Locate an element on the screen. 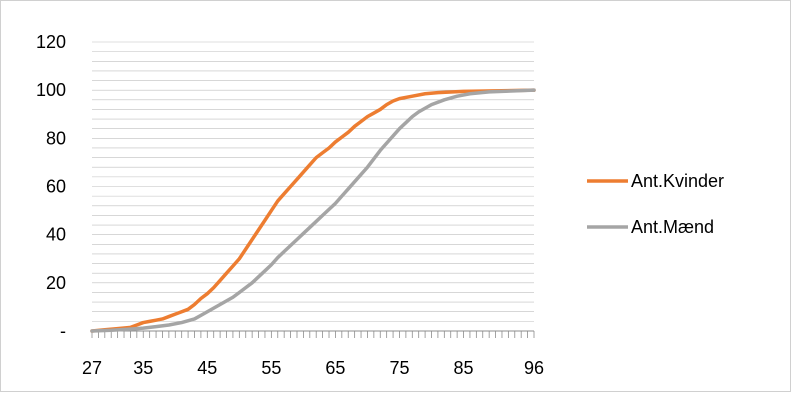 Image resolution: width=791 pixels, height=397 pixels. x-tick-label: 65 is located at coordinates (335, 368).